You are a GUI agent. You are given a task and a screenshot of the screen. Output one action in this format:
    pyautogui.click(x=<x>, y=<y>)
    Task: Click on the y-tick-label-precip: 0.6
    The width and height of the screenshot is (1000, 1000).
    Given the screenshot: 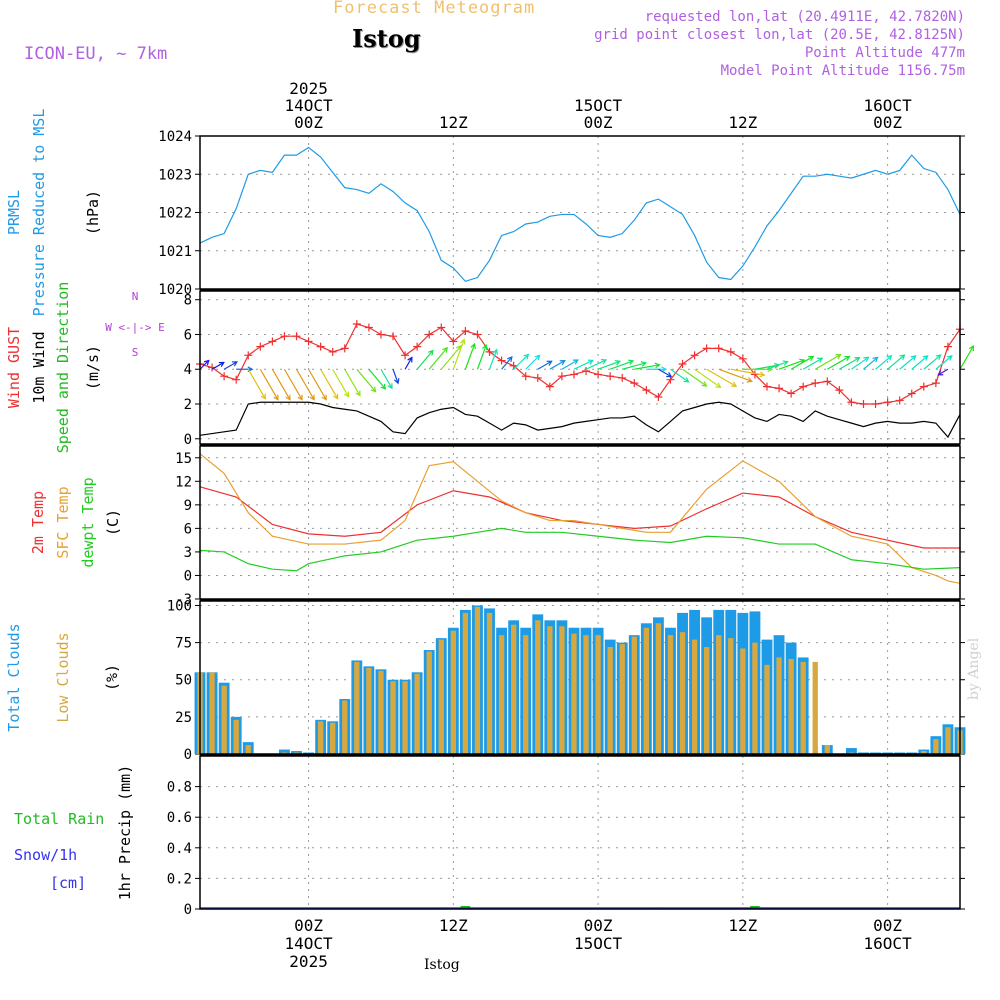 What is the action you would take?
    pyautogui.click(x=179, y=818)
    